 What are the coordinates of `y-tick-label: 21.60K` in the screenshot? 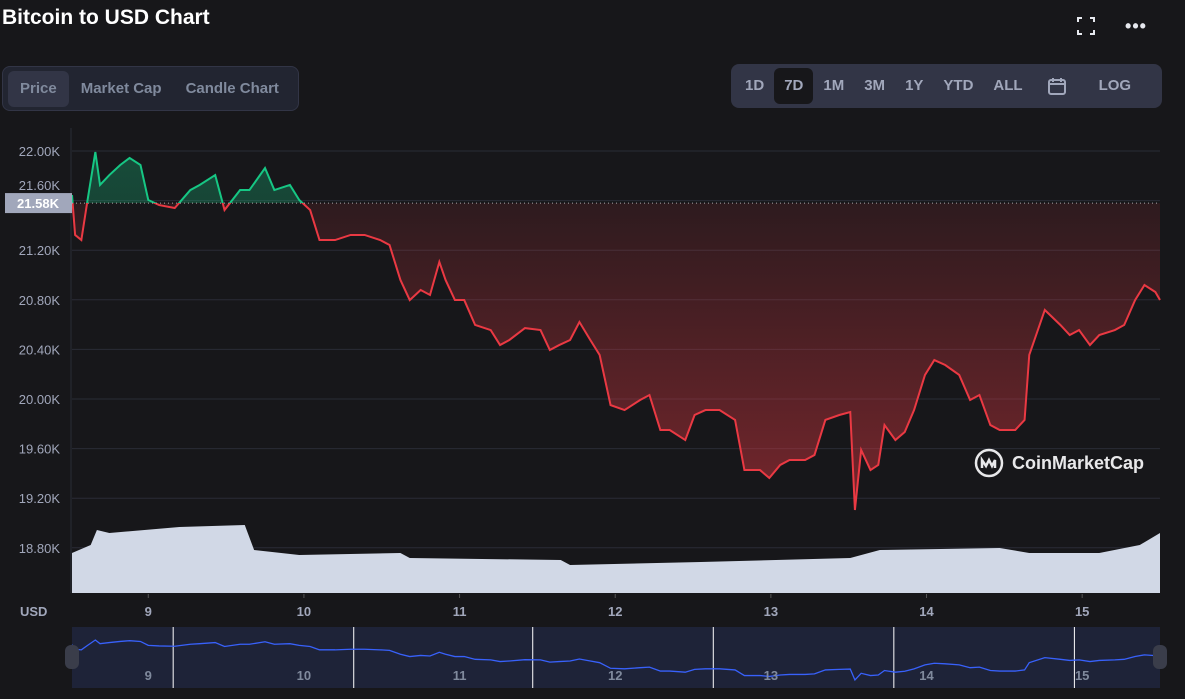 It's located at (40, 185).